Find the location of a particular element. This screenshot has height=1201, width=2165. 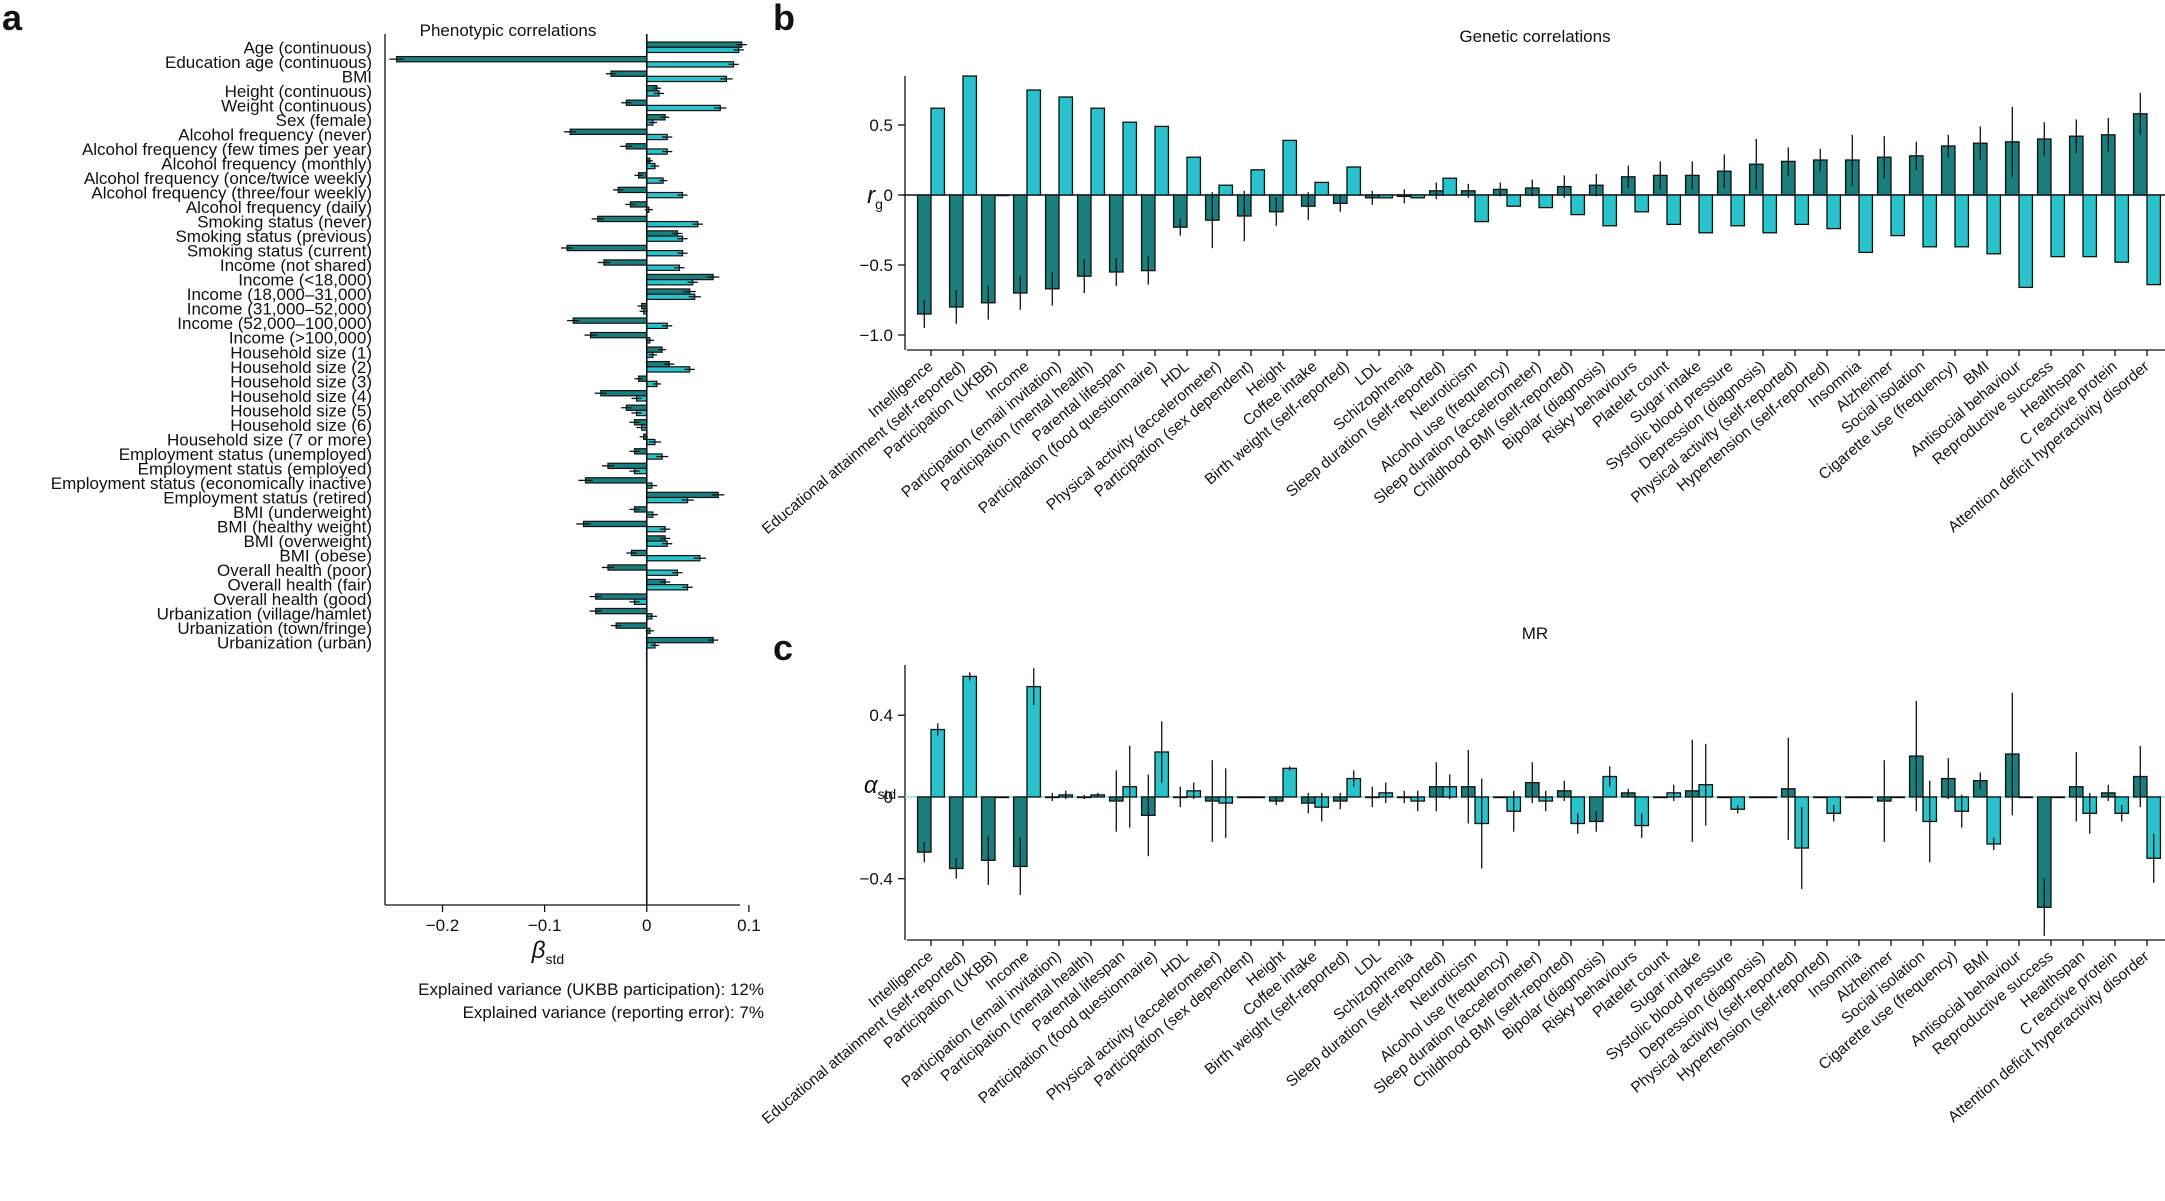

bar-ukbb-participation-platelet-count is located at coordinates (1660, 797).